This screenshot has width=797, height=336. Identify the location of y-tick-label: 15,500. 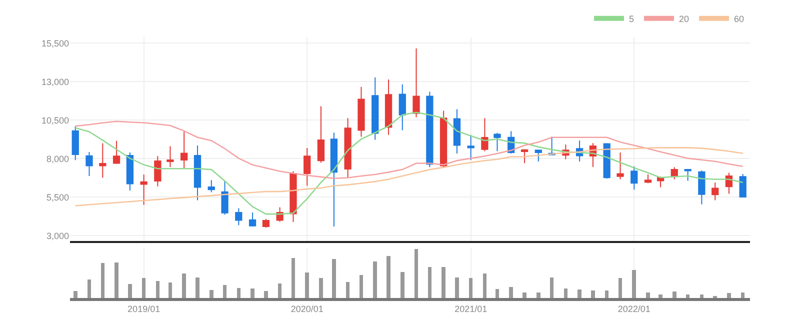
(55, 43).